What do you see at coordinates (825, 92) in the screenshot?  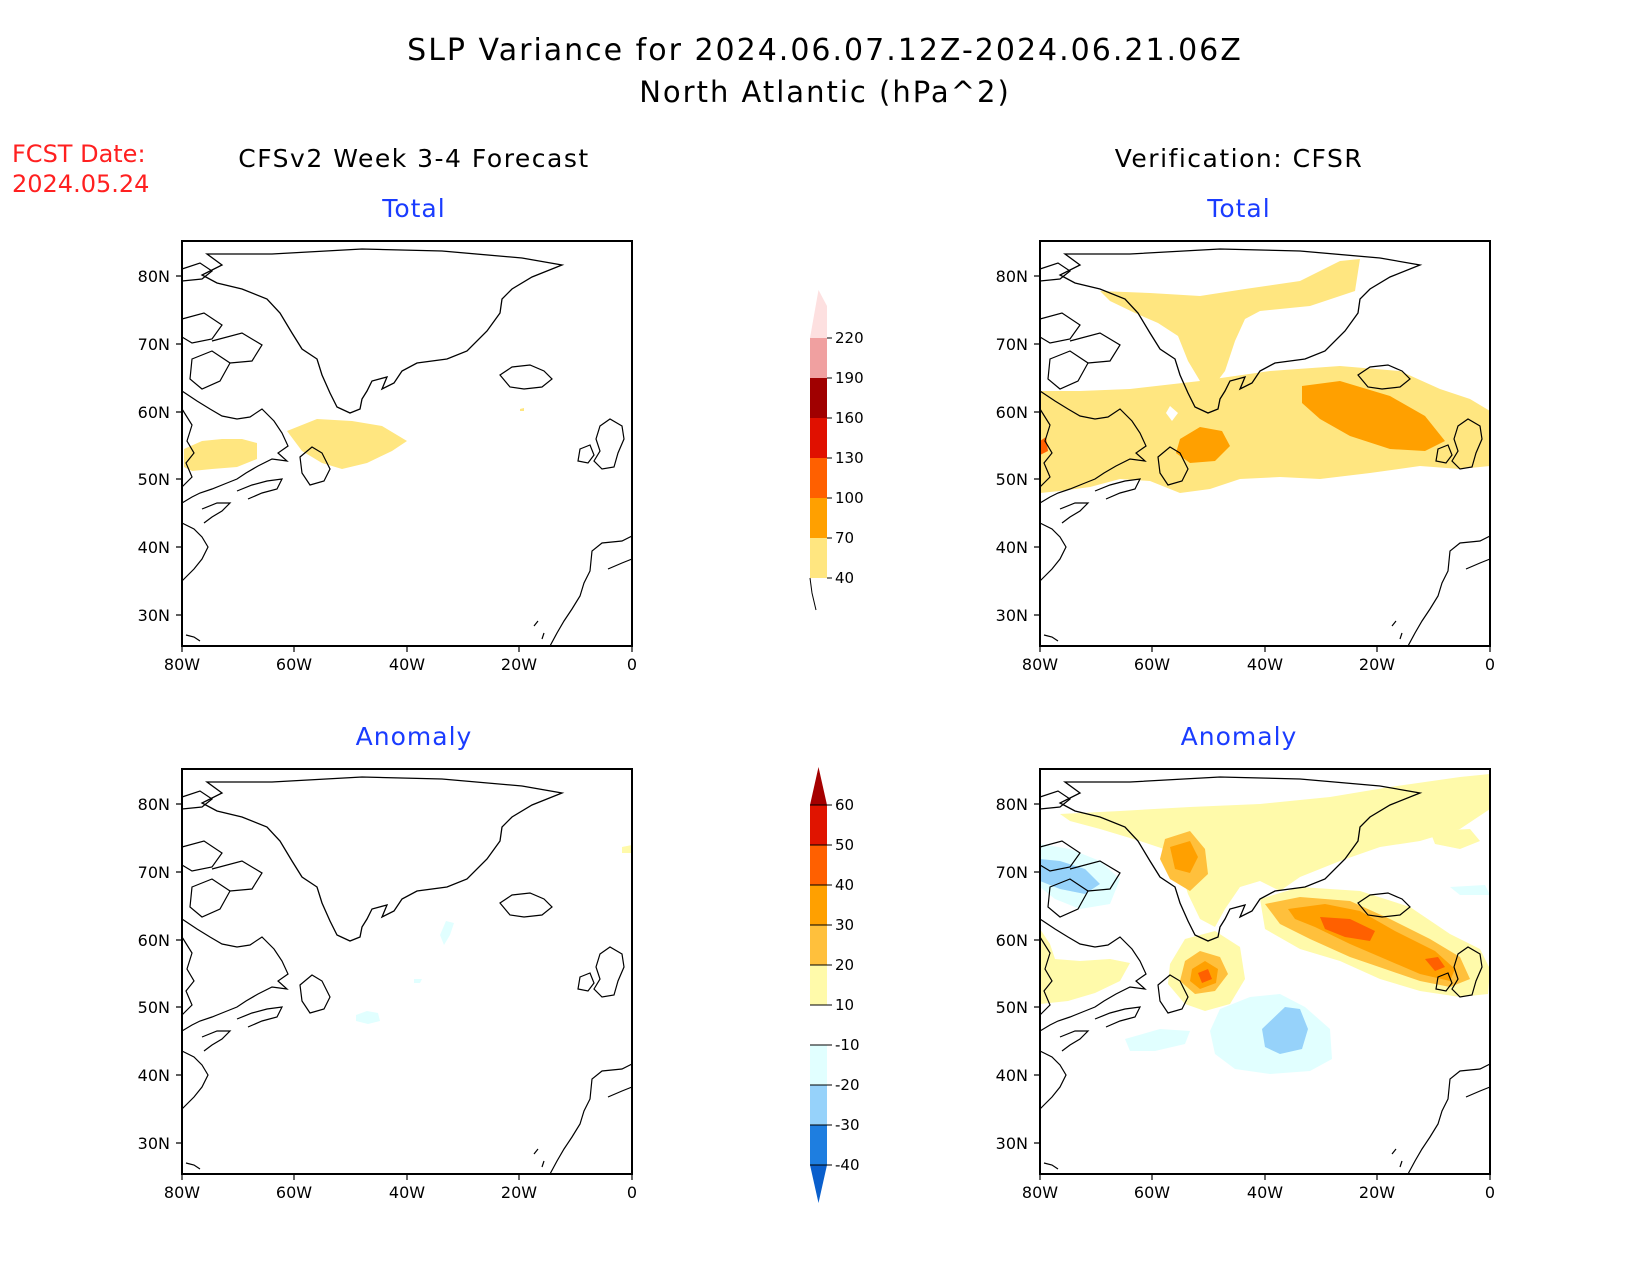 I see `figure-title-line2: North Atlantic (hPa^2)` at bounding box center [825, 92].